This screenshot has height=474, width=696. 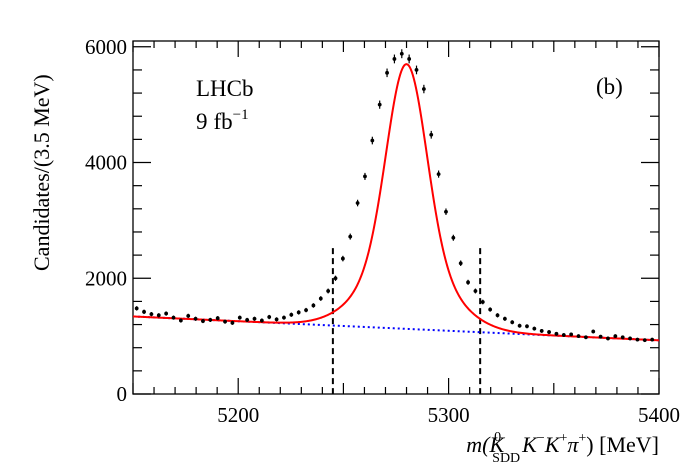 What do you see at coordinates (552, 444) in the screenshot?
I see `x-title-kplus: K` at bounding box center [552, 444].